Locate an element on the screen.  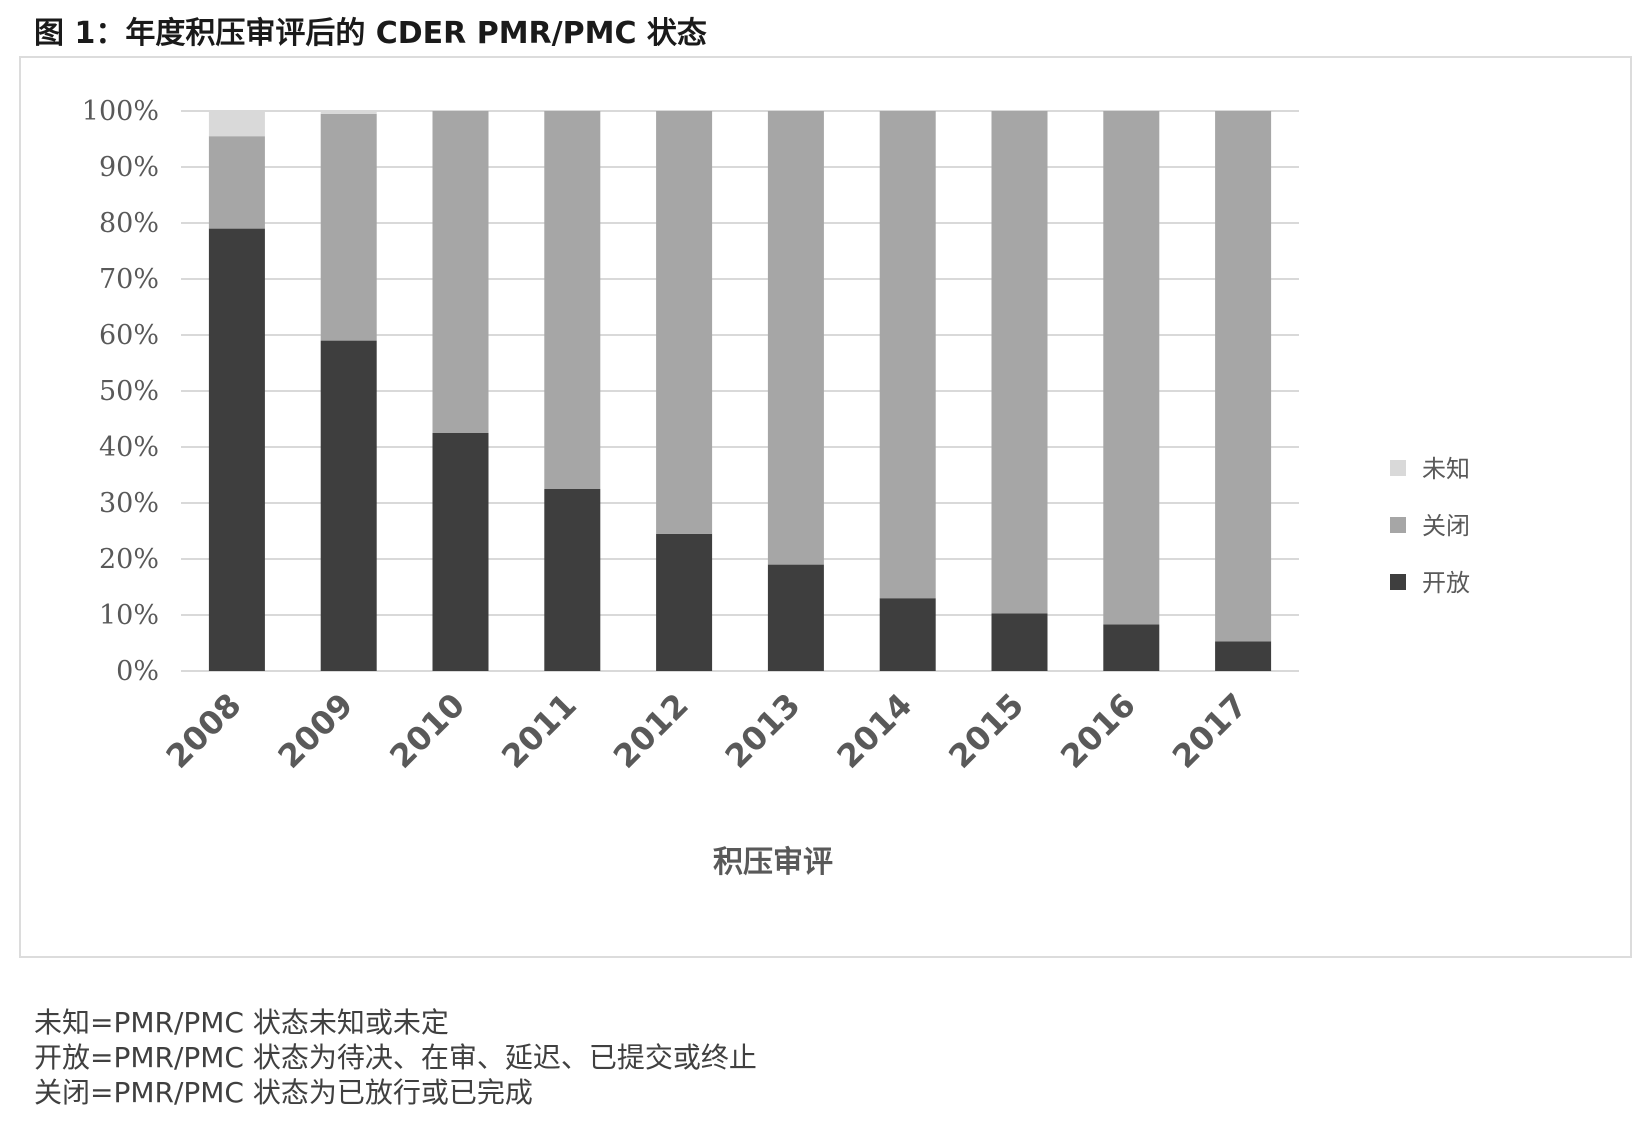
legend-label: 开放 is located at coordinates (1446, 583).